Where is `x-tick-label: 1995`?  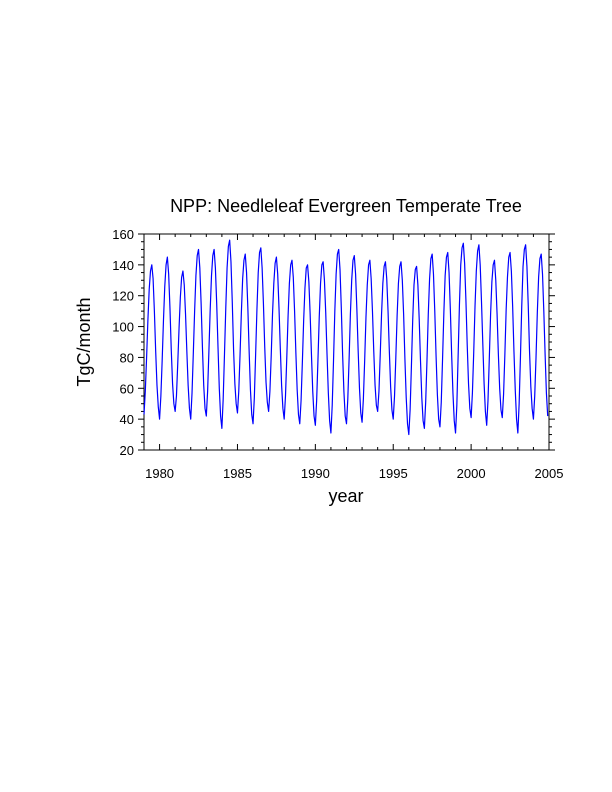
x-tick-label: 1995 is located at coordinates (393, 473).